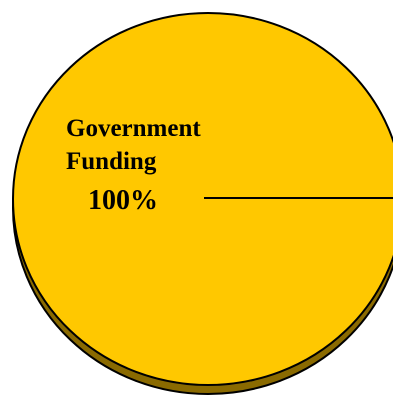  What do you see at coordinates (123, 200) in the screenshot?
I see `slice-value-label: 100%` at bounding box center [123, 200].